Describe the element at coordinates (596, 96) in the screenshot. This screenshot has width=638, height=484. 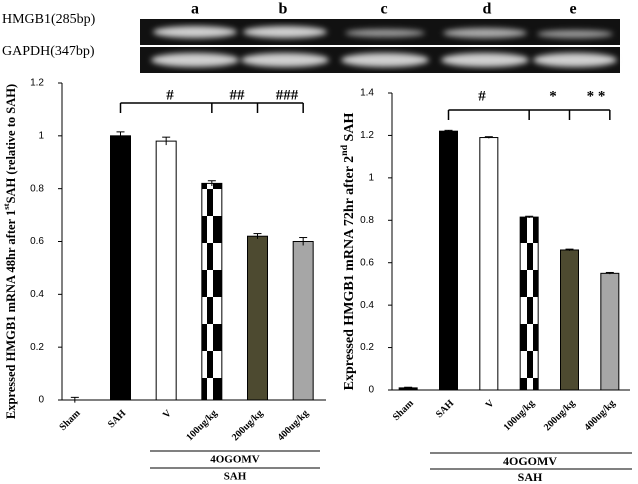
I see `significance: * *` at that location.